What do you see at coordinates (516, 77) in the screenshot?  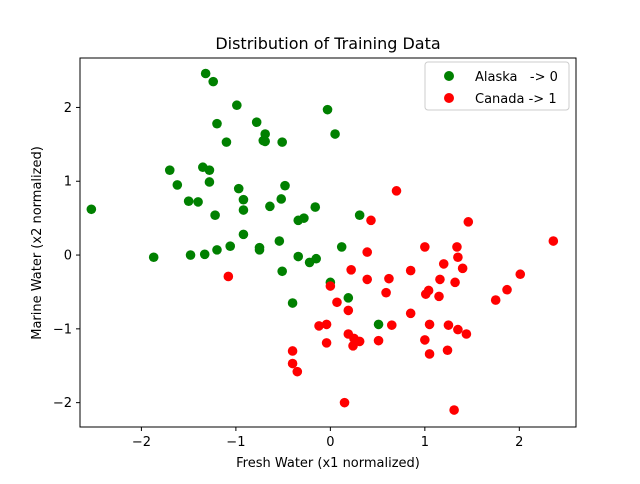 I see `legend-label-alaska: Alaska -> 0` at bounding box center [516, 77].